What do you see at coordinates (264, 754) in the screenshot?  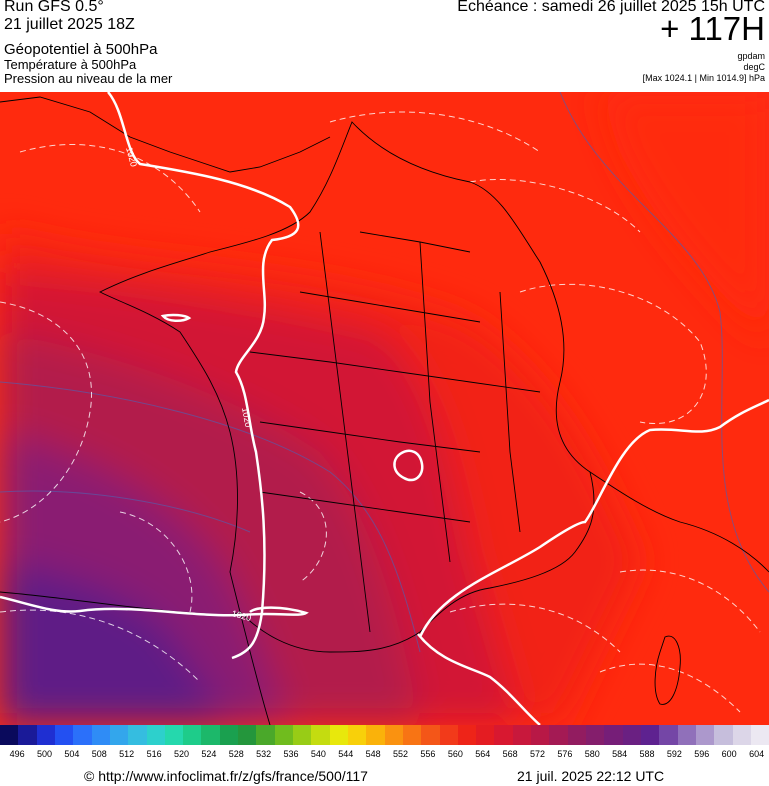 I see `scale-label: 532` at bounding box center [264, 754].